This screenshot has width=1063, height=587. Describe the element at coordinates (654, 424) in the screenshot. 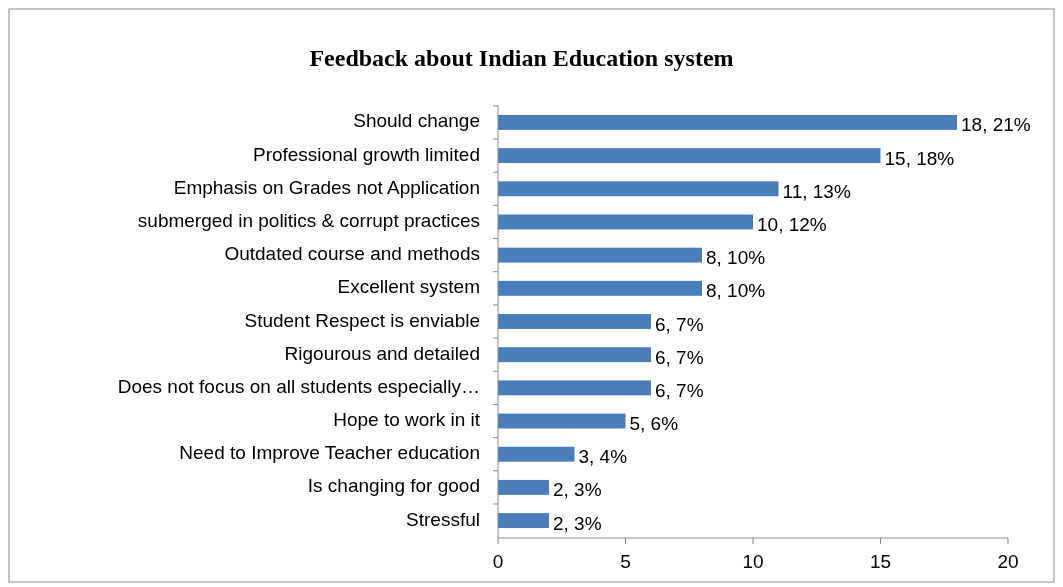

I see `data-label: 5, 6%` at that location.